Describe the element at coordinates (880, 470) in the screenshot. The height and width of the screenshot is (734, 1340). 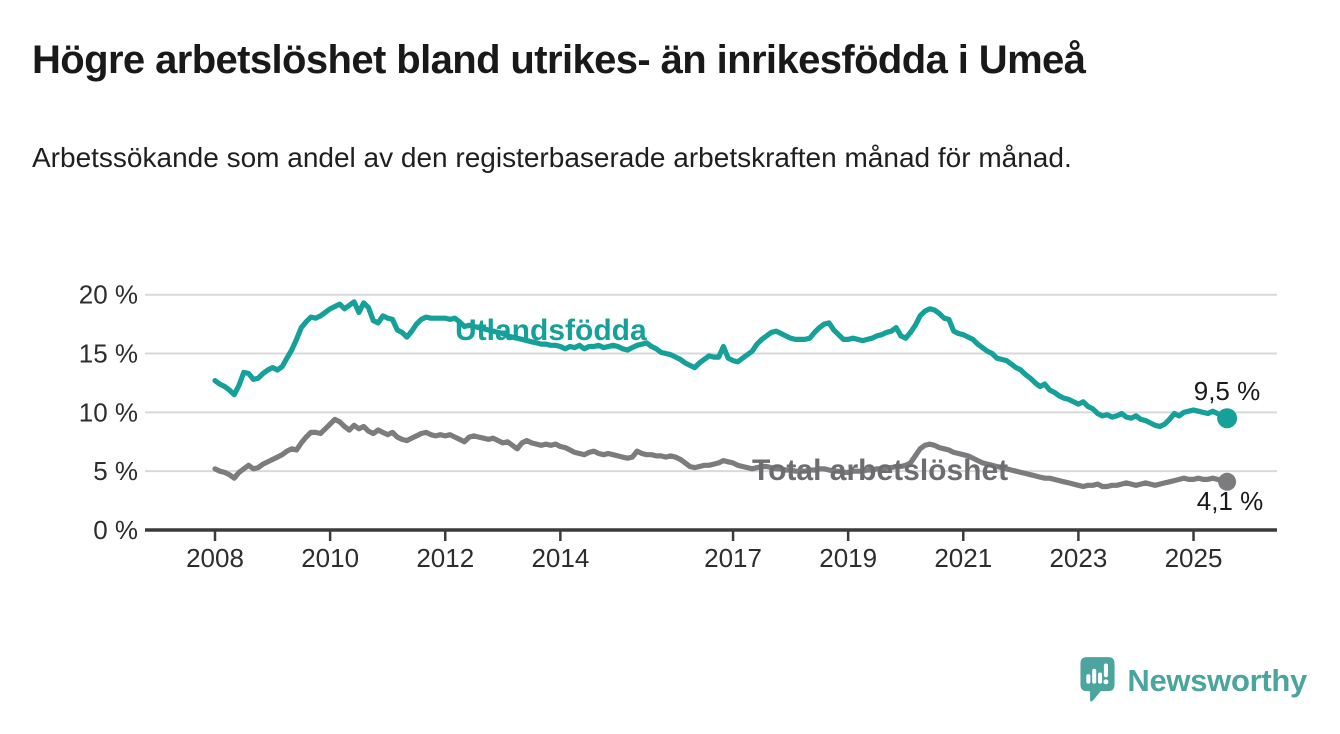
I see `series-label-total-arbetsloshet: Total arbetslöshet` at that location.